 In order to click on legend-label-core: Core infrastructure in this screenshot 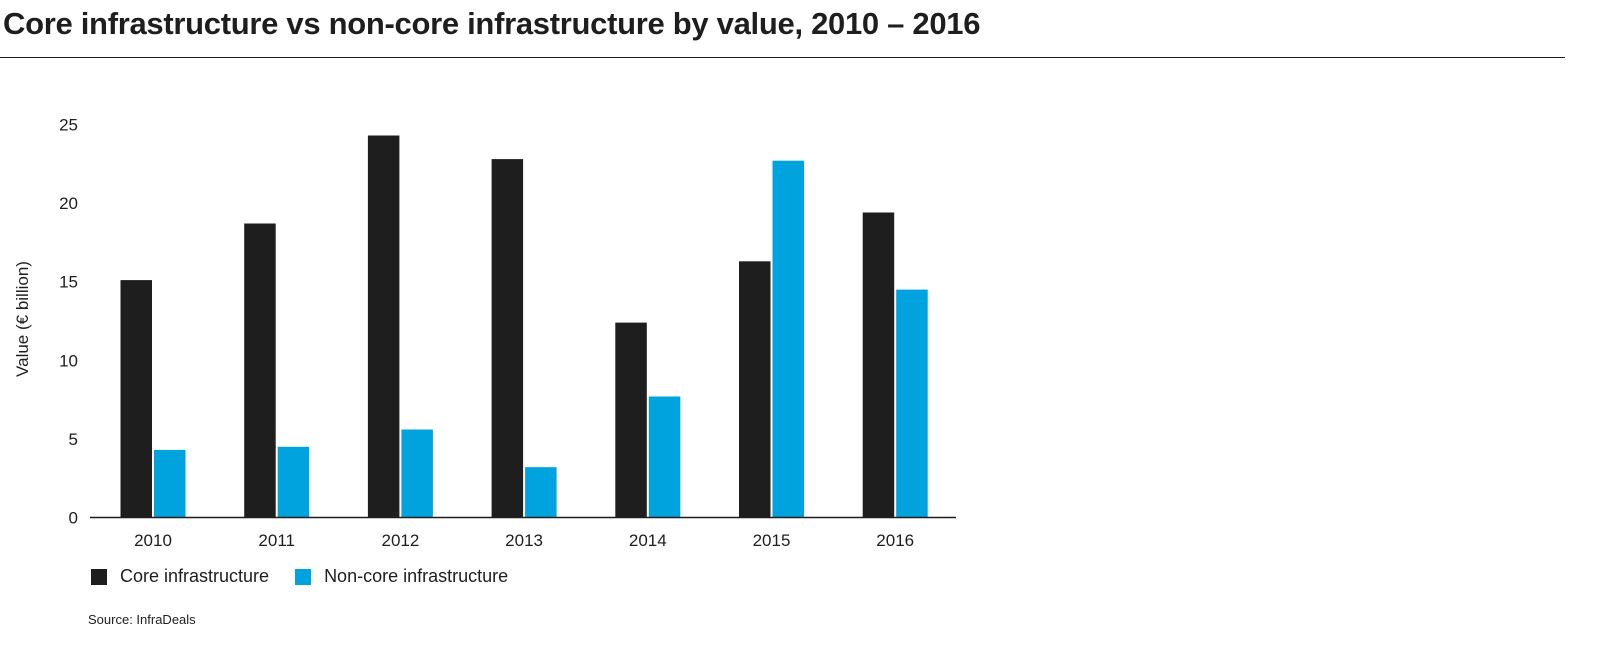, I will do `click(195, 576)`.